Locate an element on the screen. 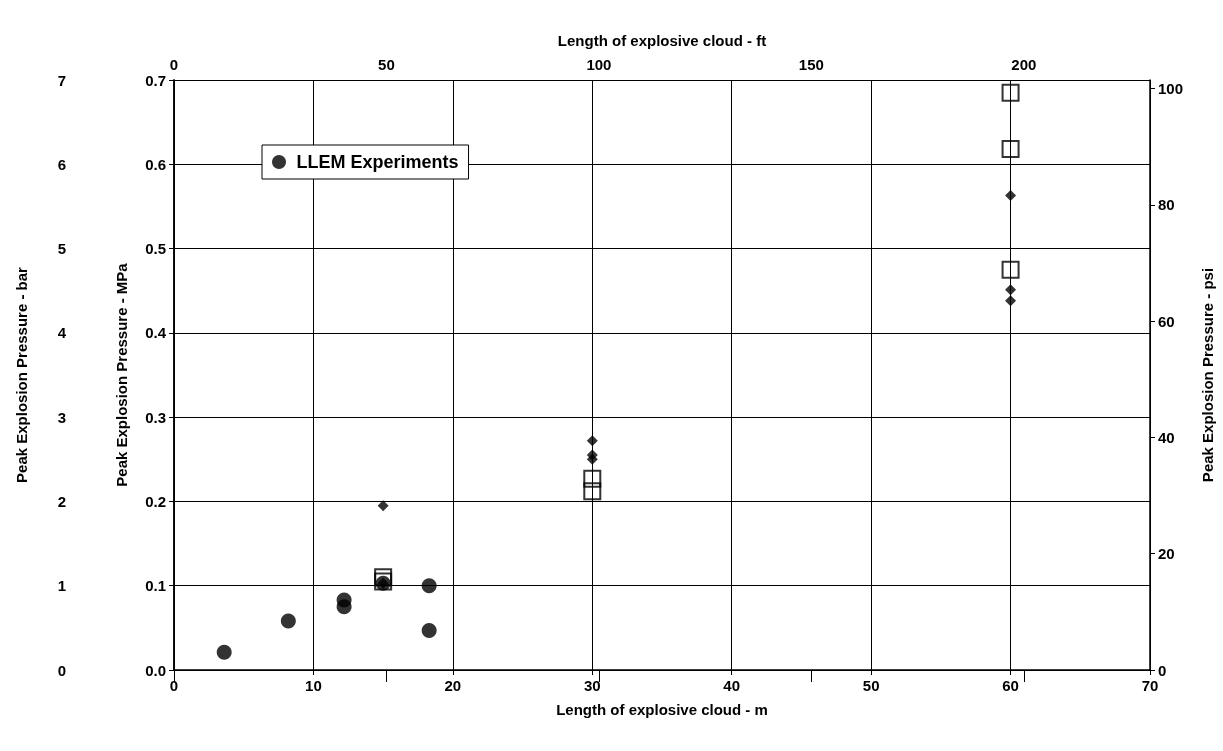  x2-tick-label: 150 is located at coordinates (811, 64).